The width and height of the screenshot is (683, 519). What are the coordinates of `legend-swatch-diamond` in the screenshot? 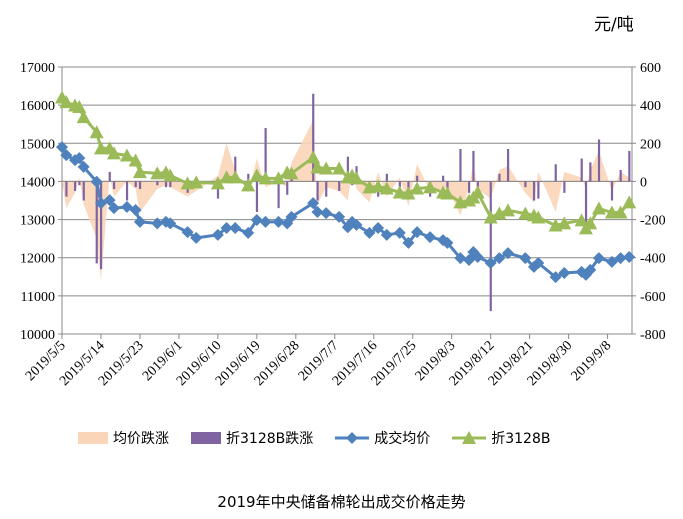 It's located at (352, 438).